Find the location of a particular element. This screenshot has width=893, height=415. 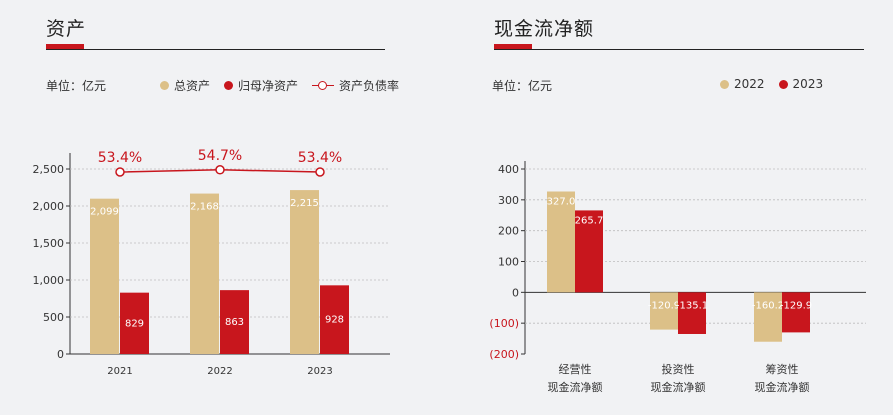

bar-label-total-assets: 2,215 is located at coordinates (304, 203).